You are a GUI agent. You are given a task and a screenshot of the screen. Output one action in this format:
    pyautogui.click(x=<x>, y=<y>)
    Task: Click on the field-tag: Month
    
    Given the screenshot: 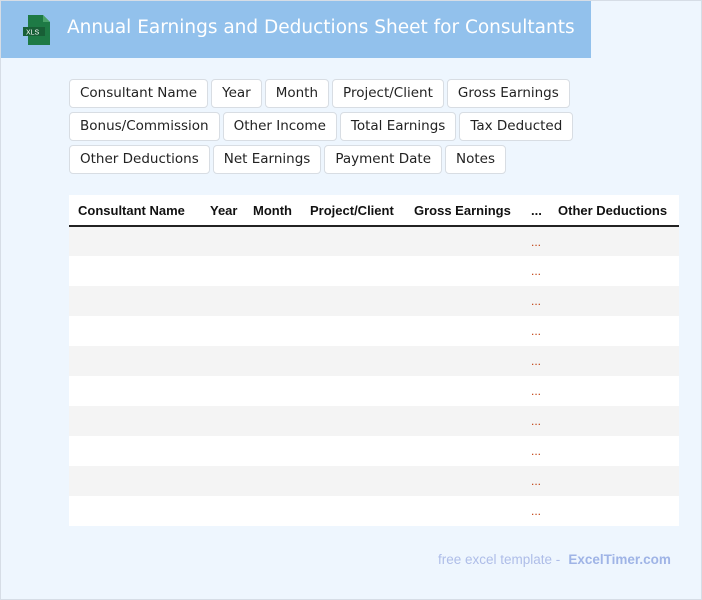 What is the action you would take?
    pyautogui.click(x=297, y=93)
    